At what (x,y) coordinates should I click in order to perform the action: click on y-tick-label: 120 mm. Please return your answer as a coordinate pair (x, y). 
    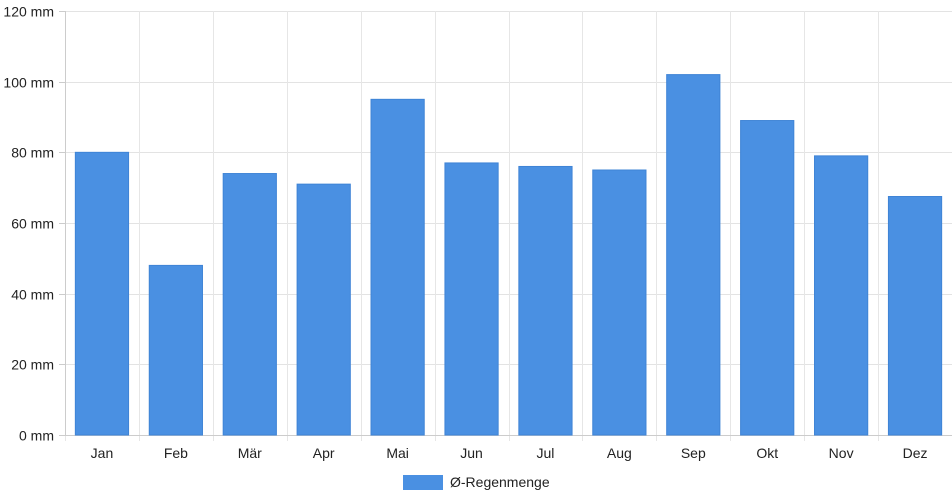
    Looking at the image, I should click on (28, 12).